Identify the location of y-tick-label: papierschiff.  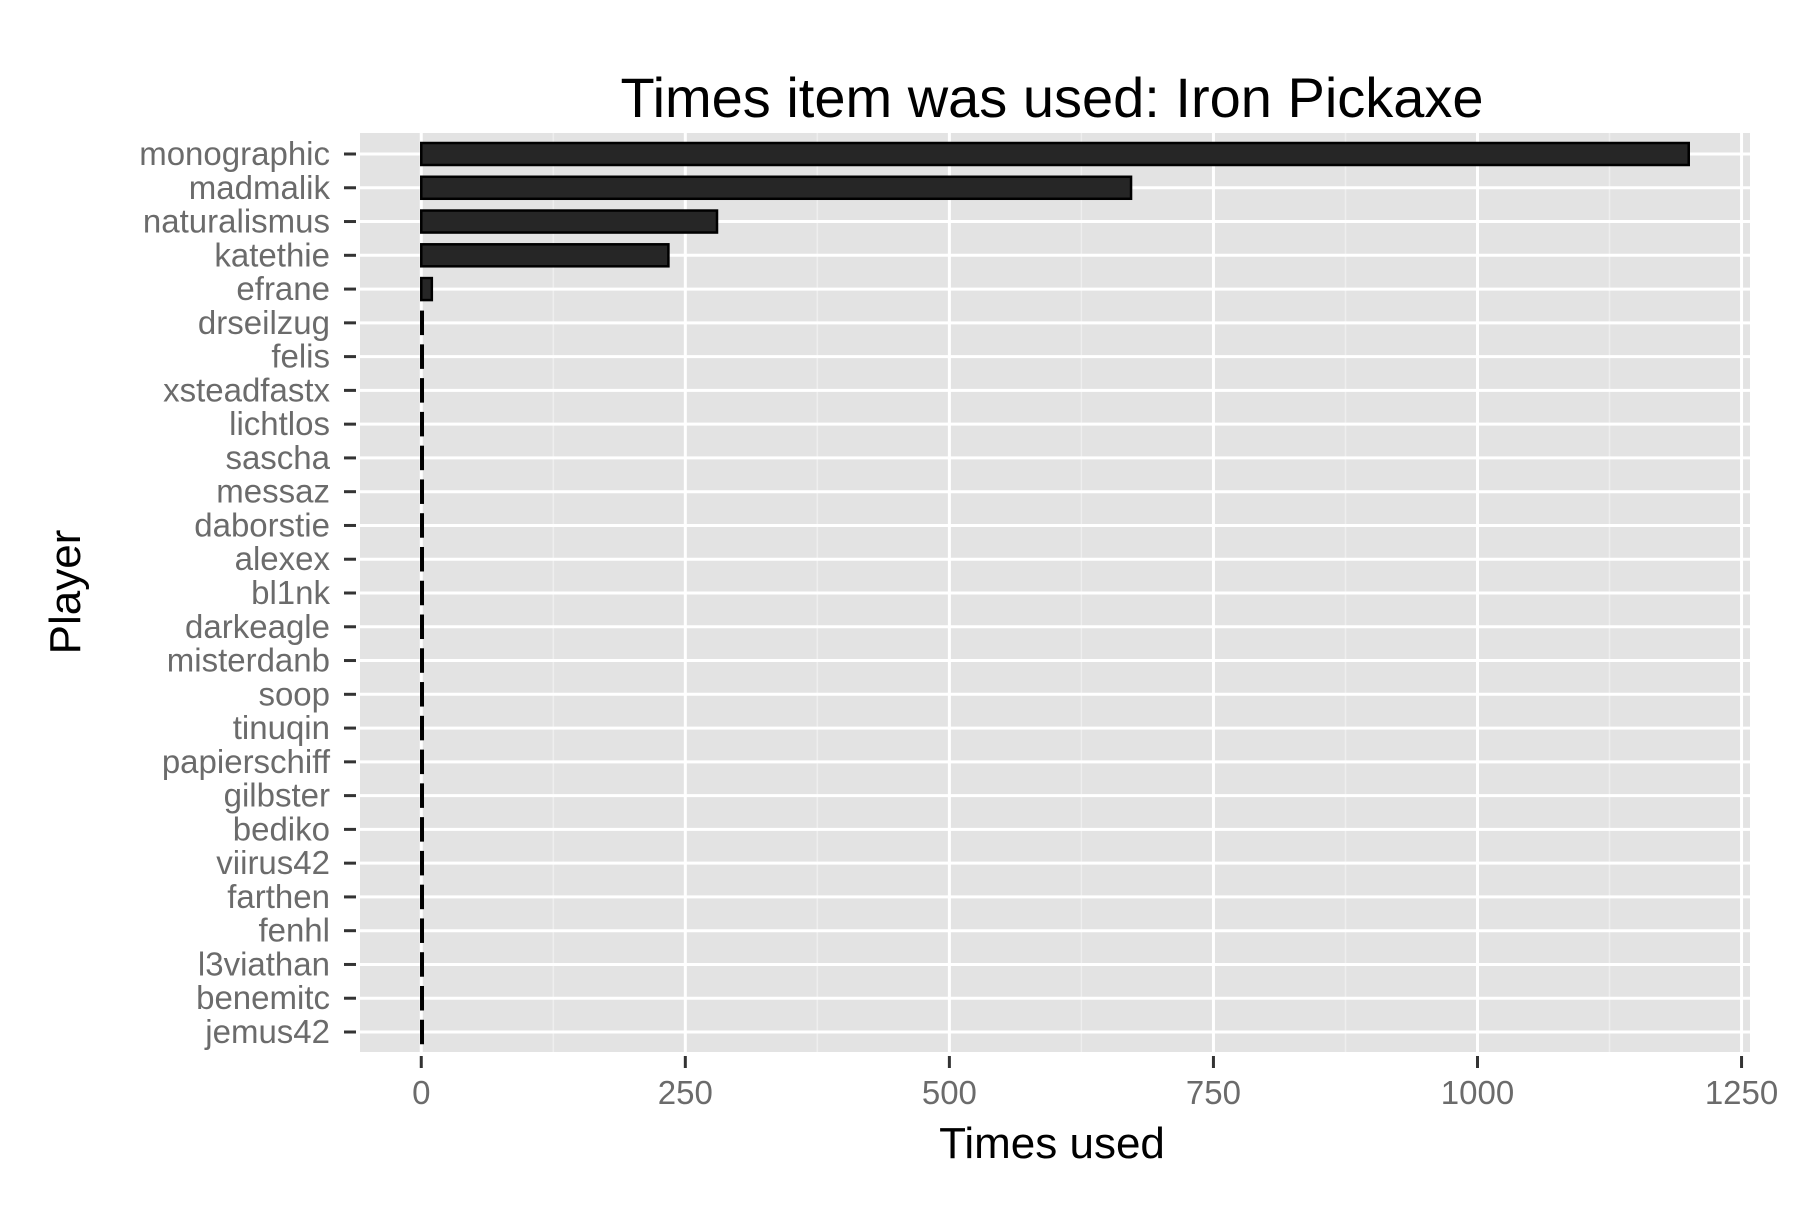
(246, 761).